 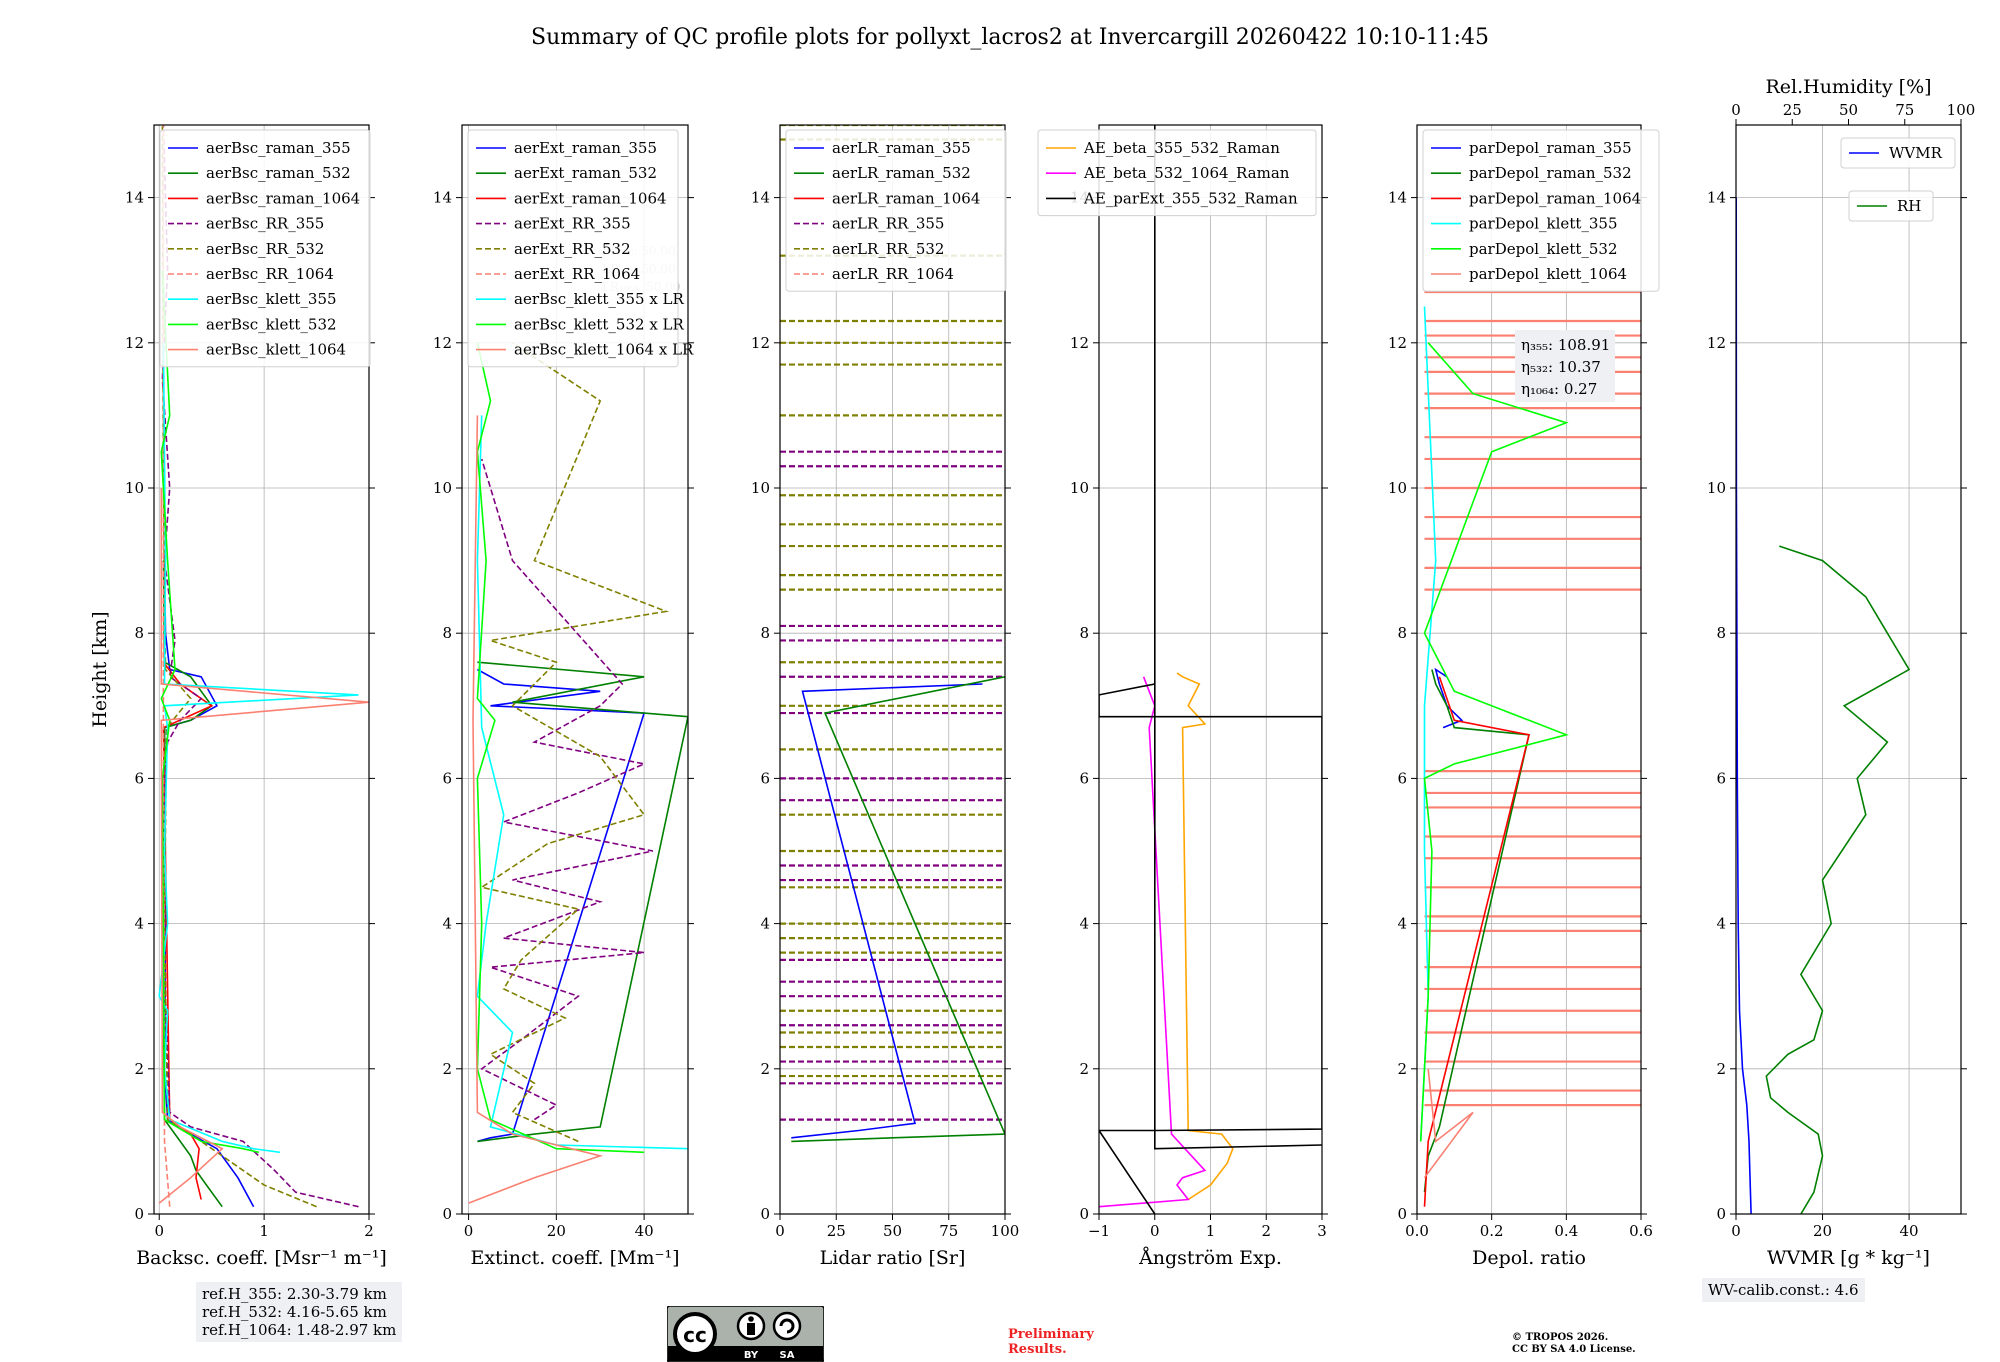 What do you see at coordinates (1322, 1231) in the screenshot?
I see `x-tick-label: 3` at bounding box center [1322, 1231].